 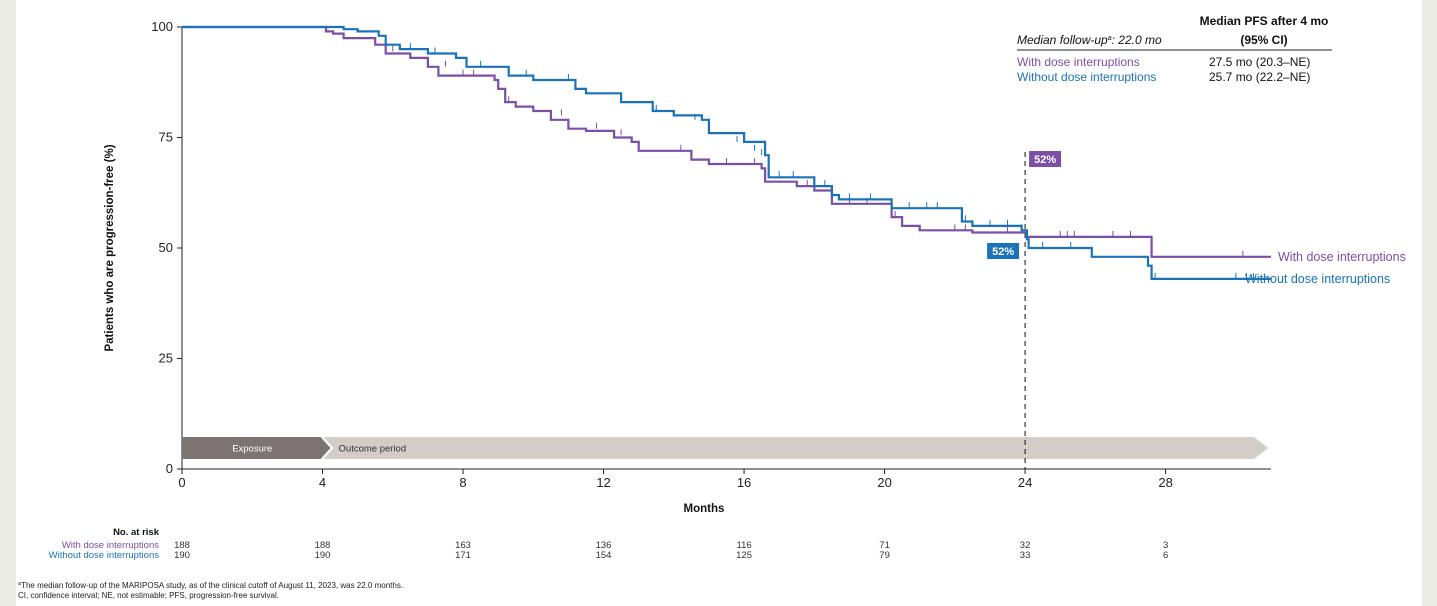 I want to click on at-risk-value: 154, so click(x=604, y=555).